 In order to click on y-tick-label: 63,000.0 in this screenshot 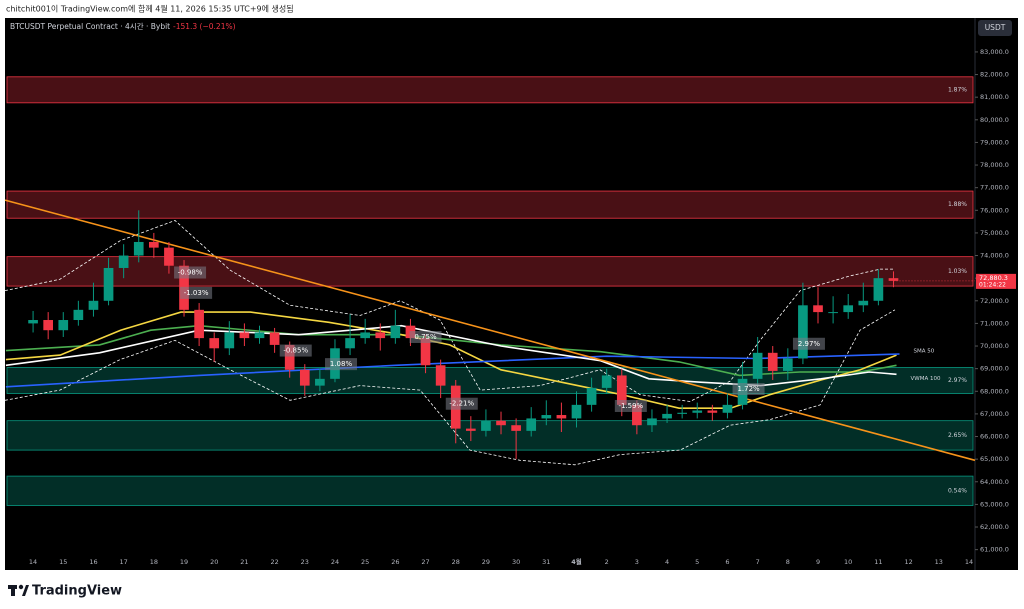, I will do `click(994, 504)`.